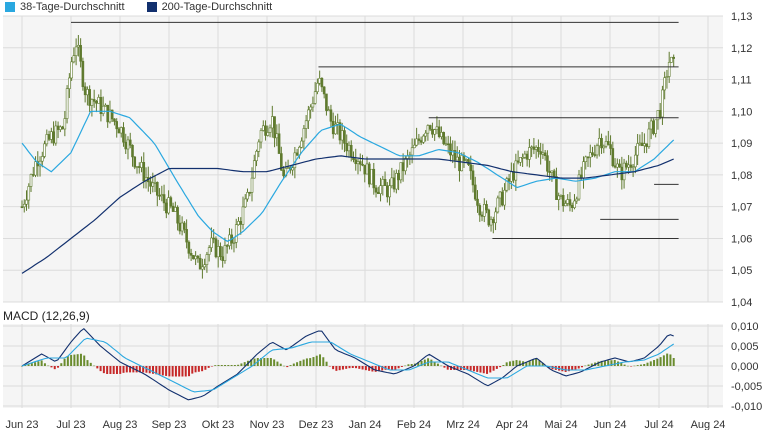 This screenshot has width=765, height=430. What do you see at coordinates (316, 424) in the screenshot?
I see `x-tick-label: Dez 23` at bounding box center [316, 424].